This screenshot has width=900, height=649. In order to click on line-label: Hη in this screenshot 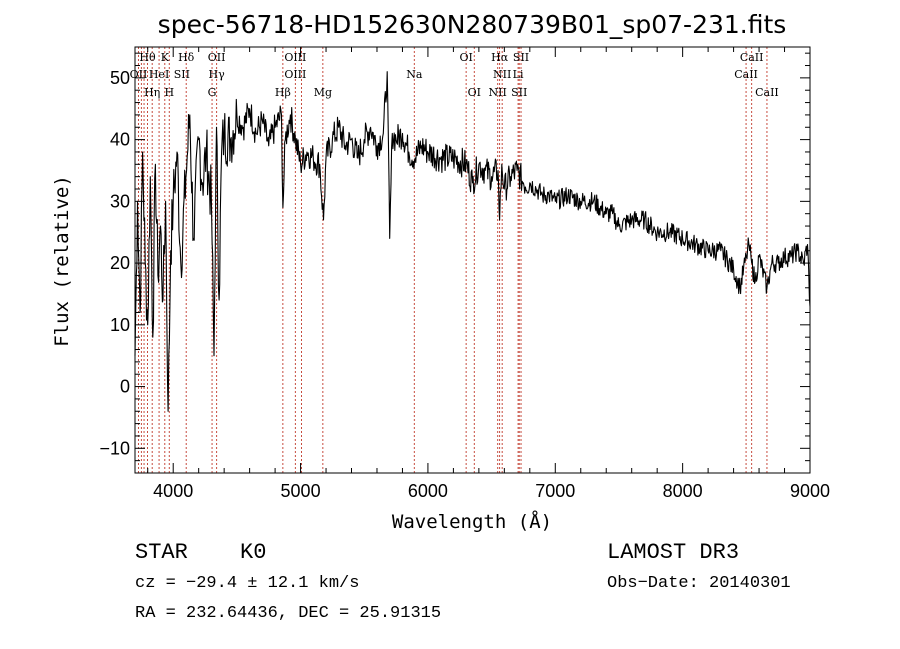, I will do `click(152, 92)`.